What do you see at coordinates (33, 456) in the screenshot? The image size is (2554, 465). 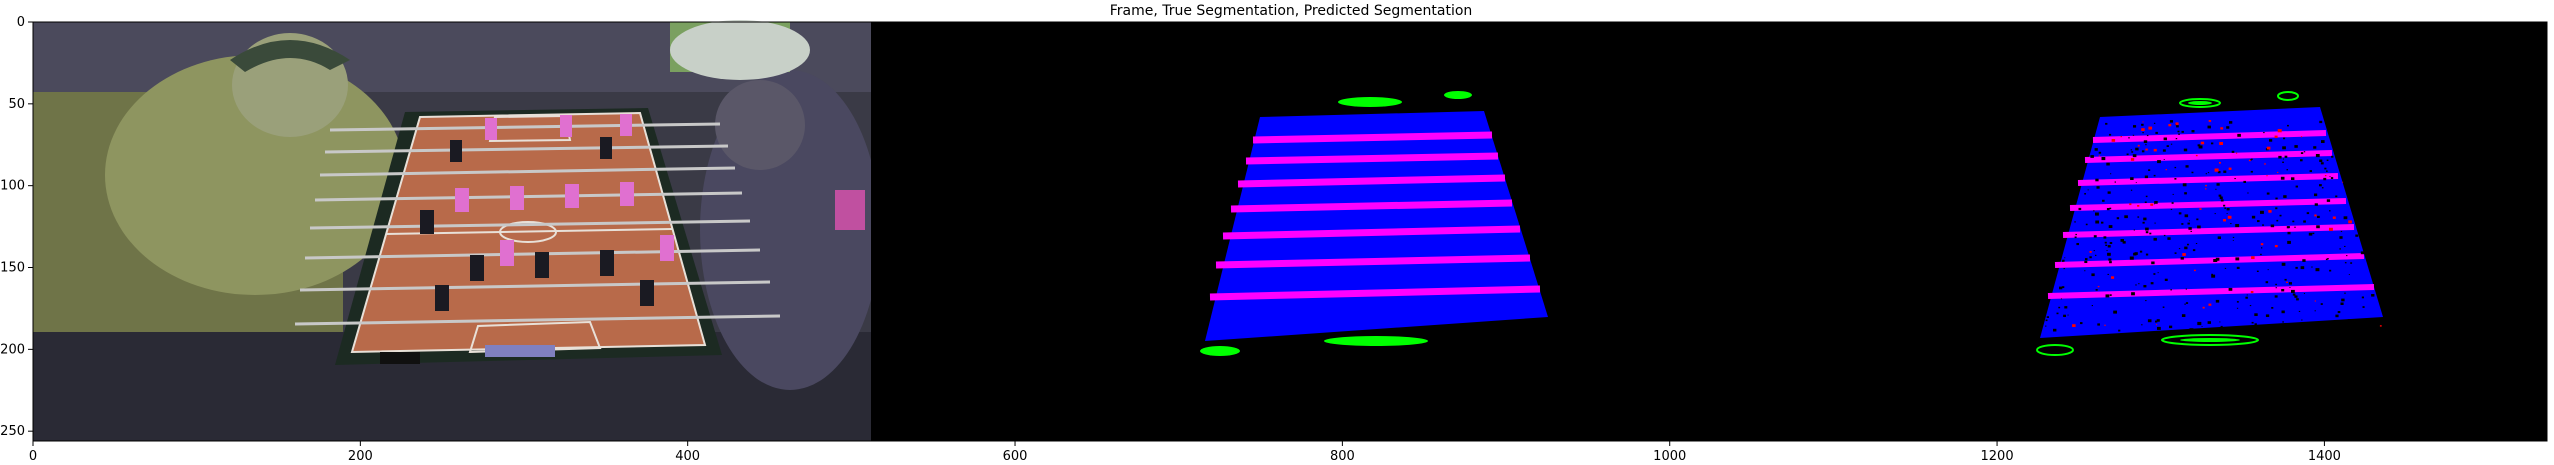 I see `x-tick-label: 0` at bounding box center [33, 456].